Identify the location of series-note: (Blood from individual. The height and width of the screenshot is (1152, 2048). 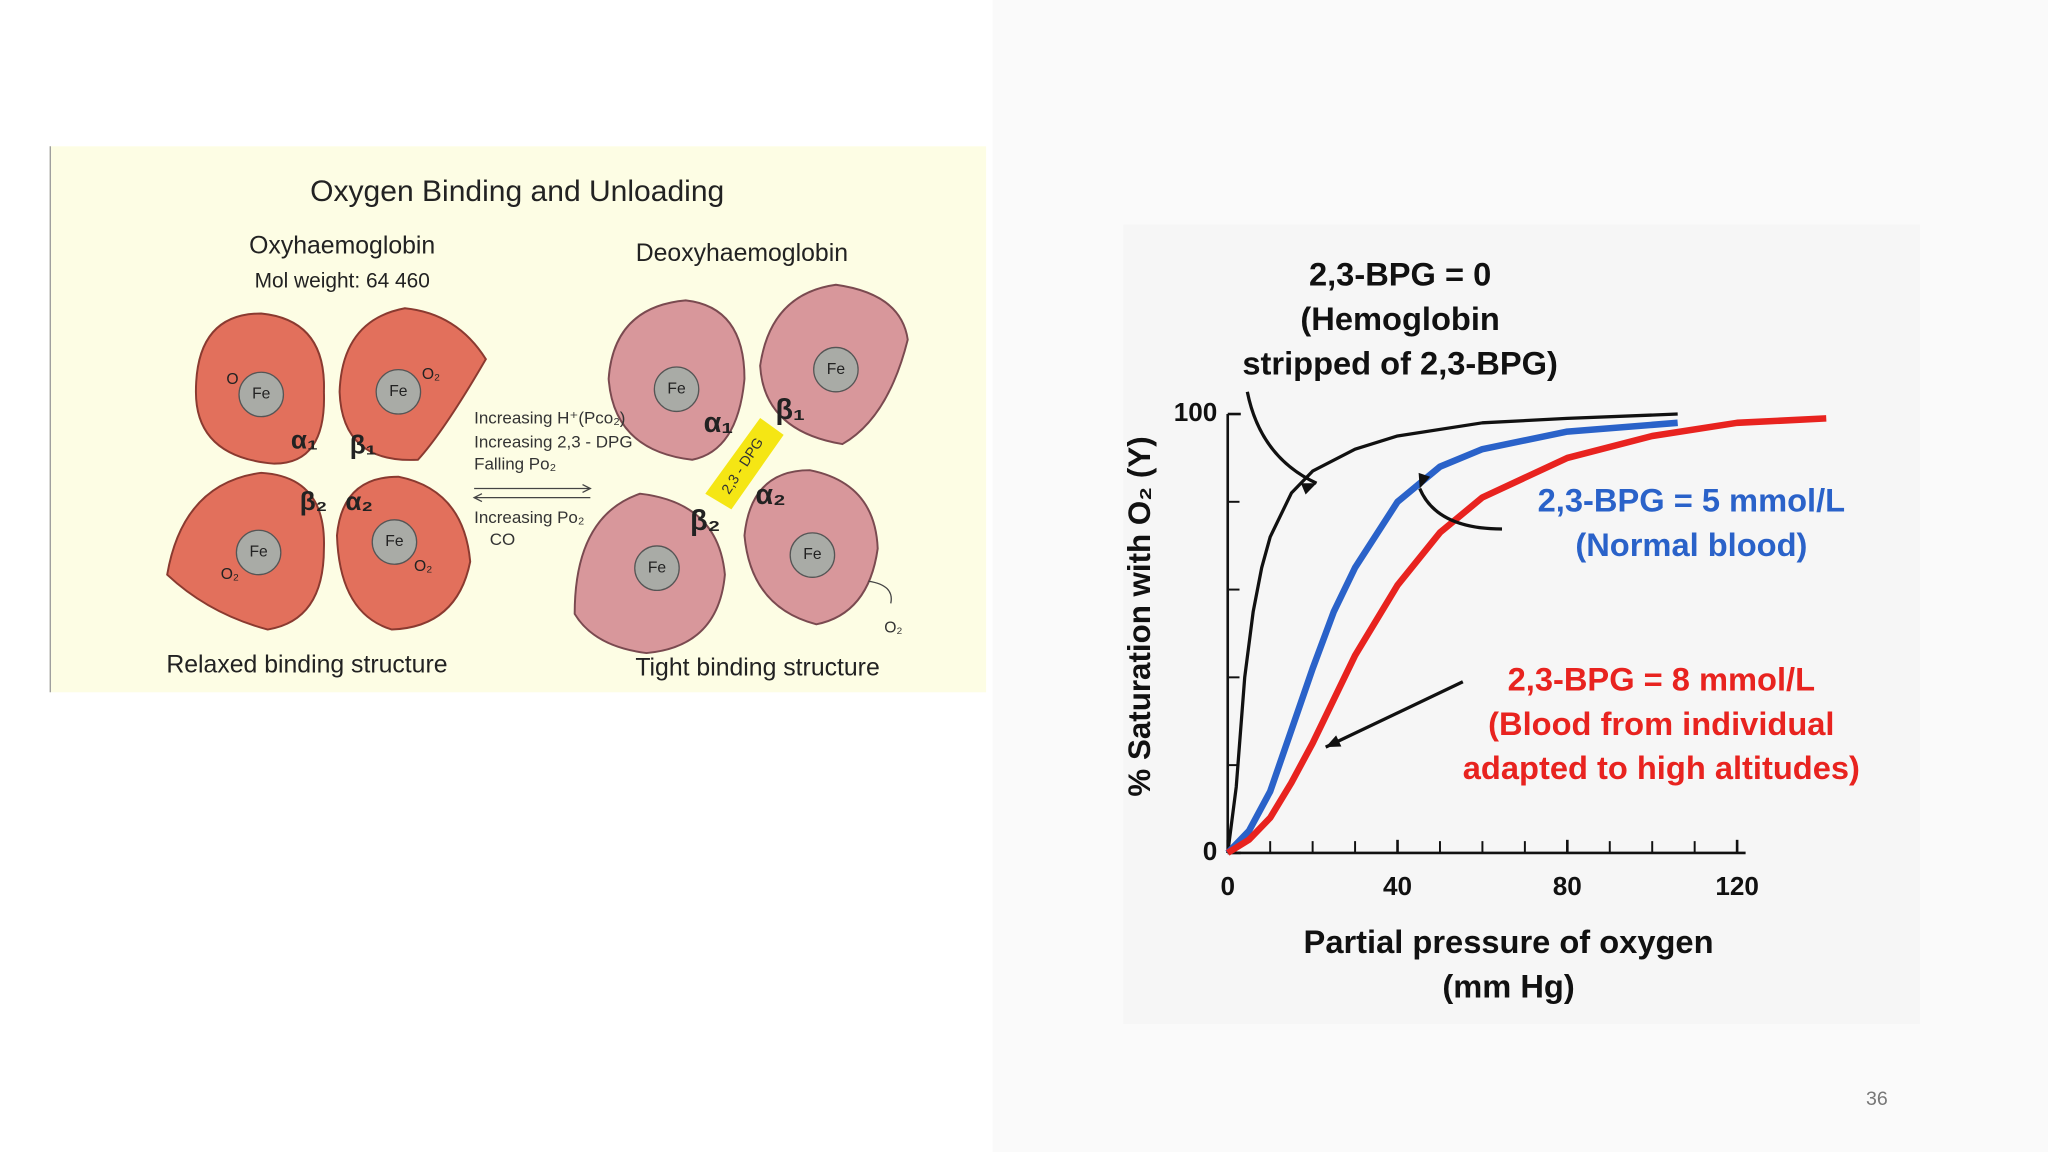
(1661, 723).